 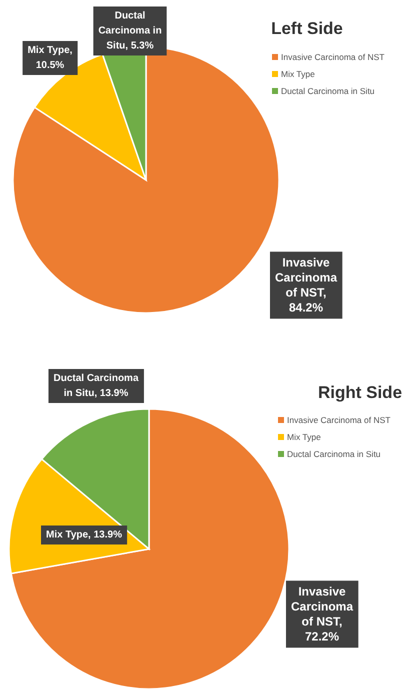 What do you see at coordinates (90, 117) in the screenshot?
I see `pie-slice` at bounding box center [90, 117].